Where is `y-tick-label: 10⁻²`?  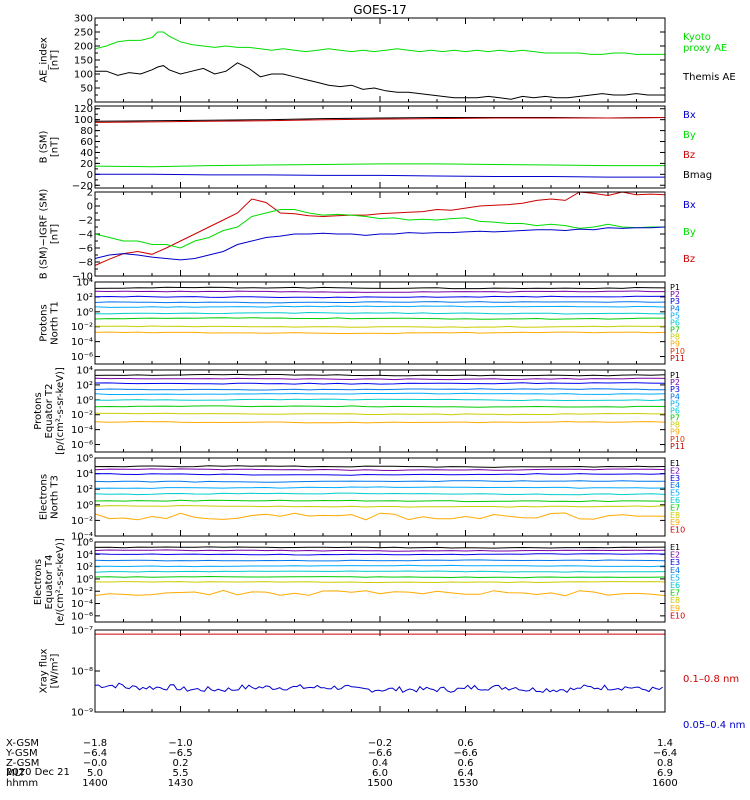
y-tick-label: 10⁻² is located at coordinates (82, 415).